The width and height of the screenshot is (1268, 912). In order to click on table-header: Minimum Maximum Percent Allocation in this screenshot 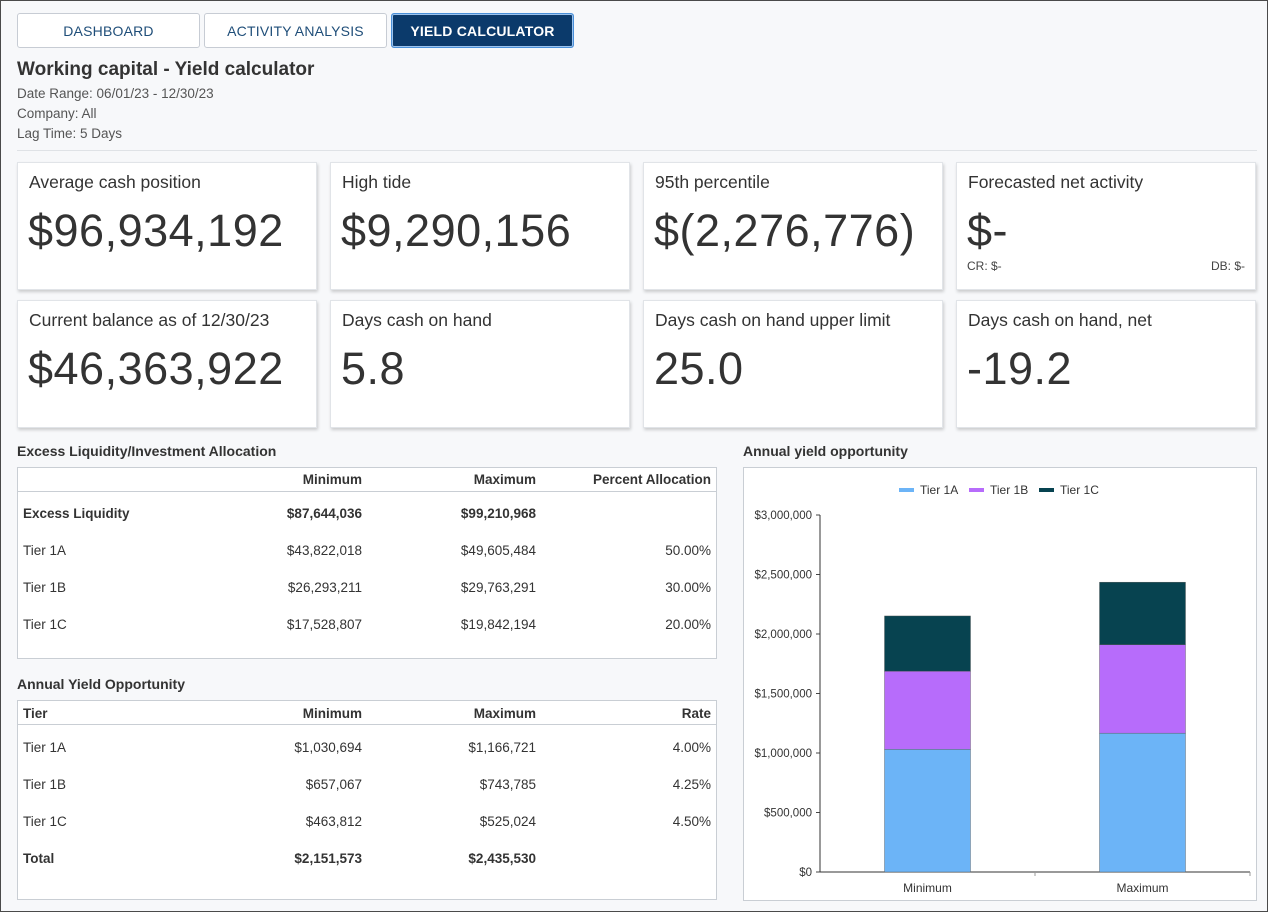, I will do `click(367, 480)`.